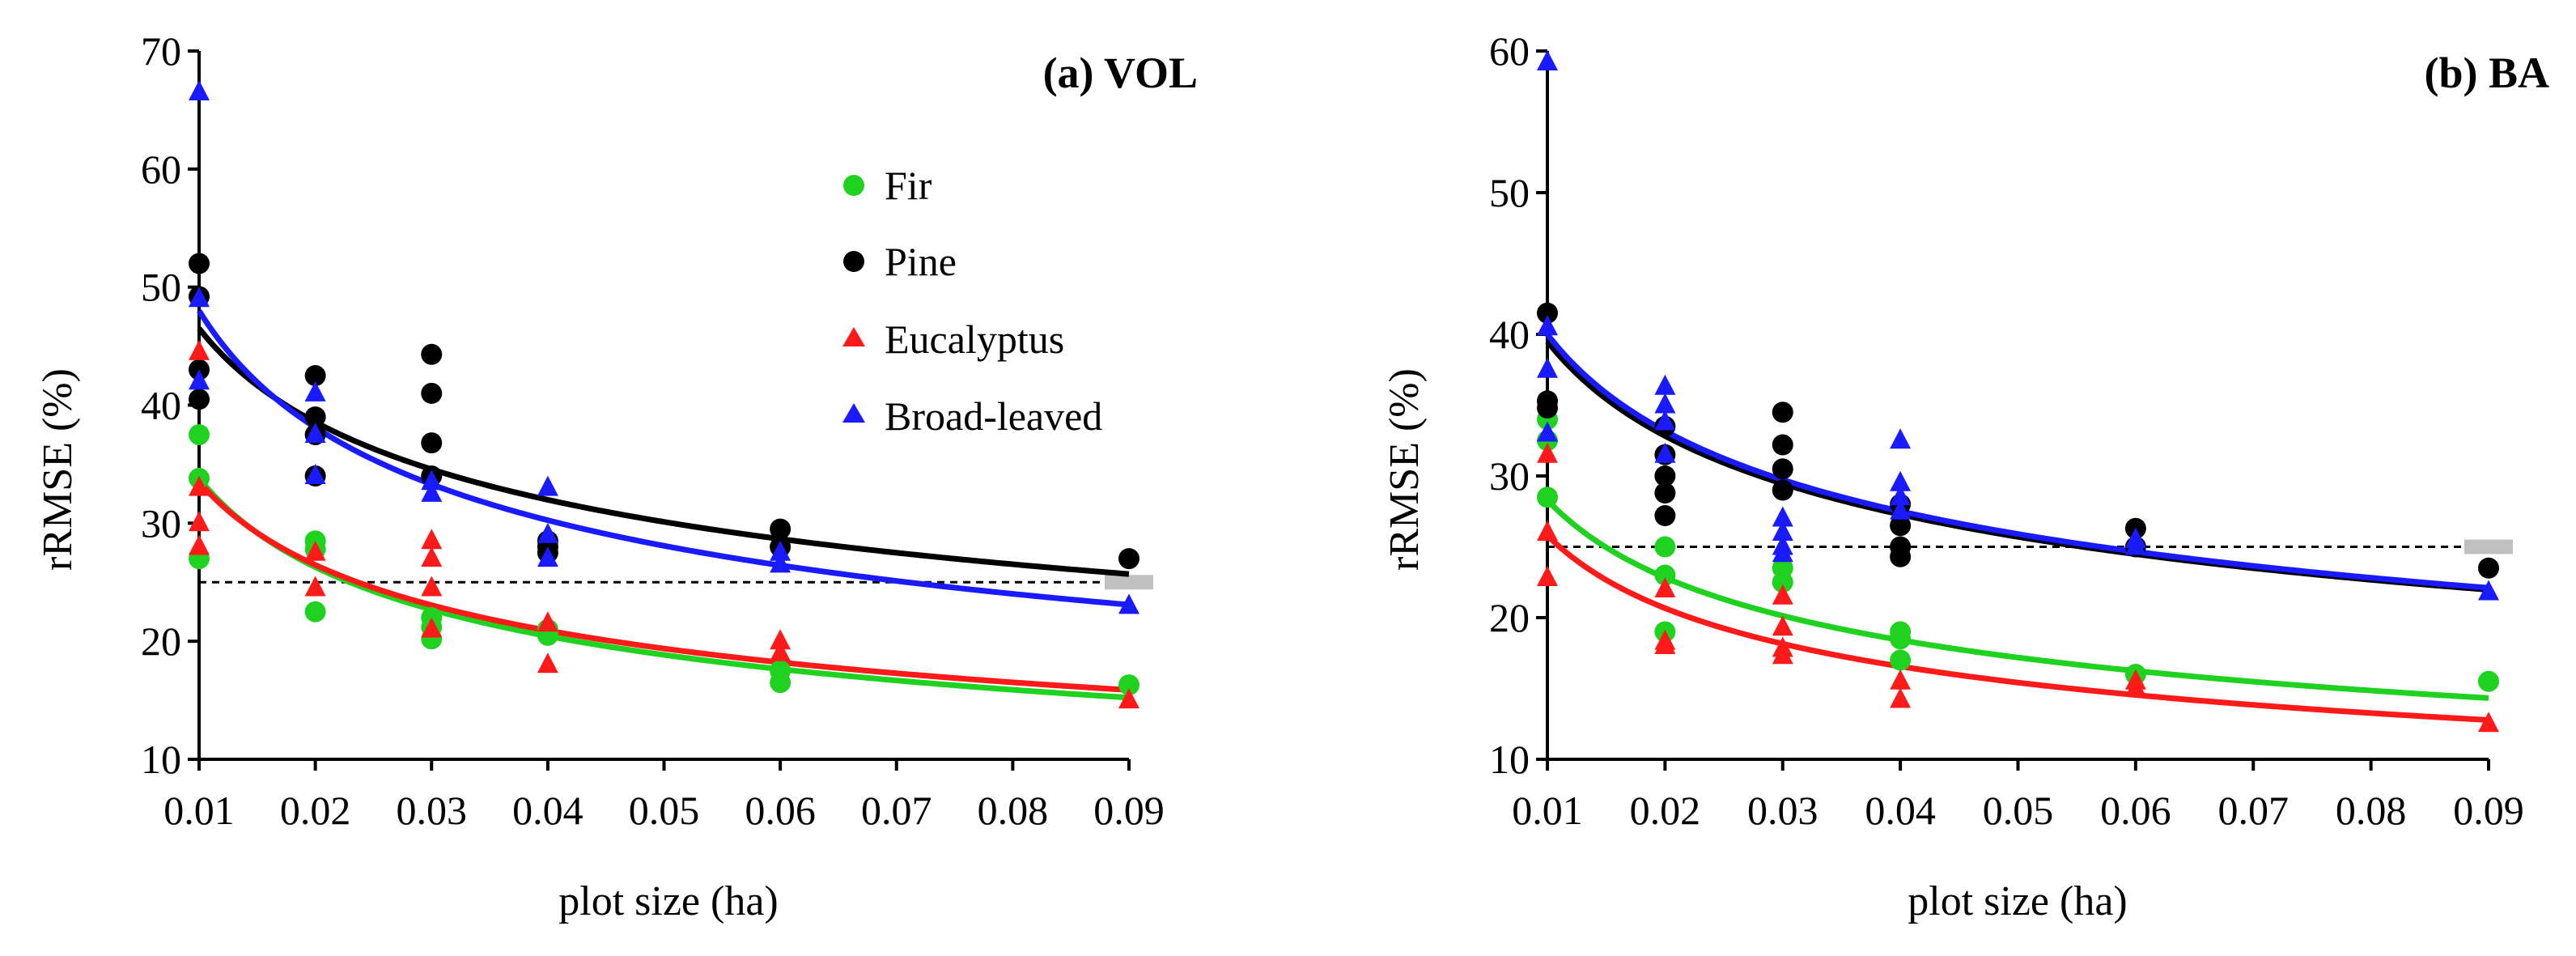 The height and width of the screenshot is (956, 2576). What do you see at coordinates (1509, 617) in the screenshot?
I see `y-tick-label-ba: 20` at bounding box center [1509, 617].